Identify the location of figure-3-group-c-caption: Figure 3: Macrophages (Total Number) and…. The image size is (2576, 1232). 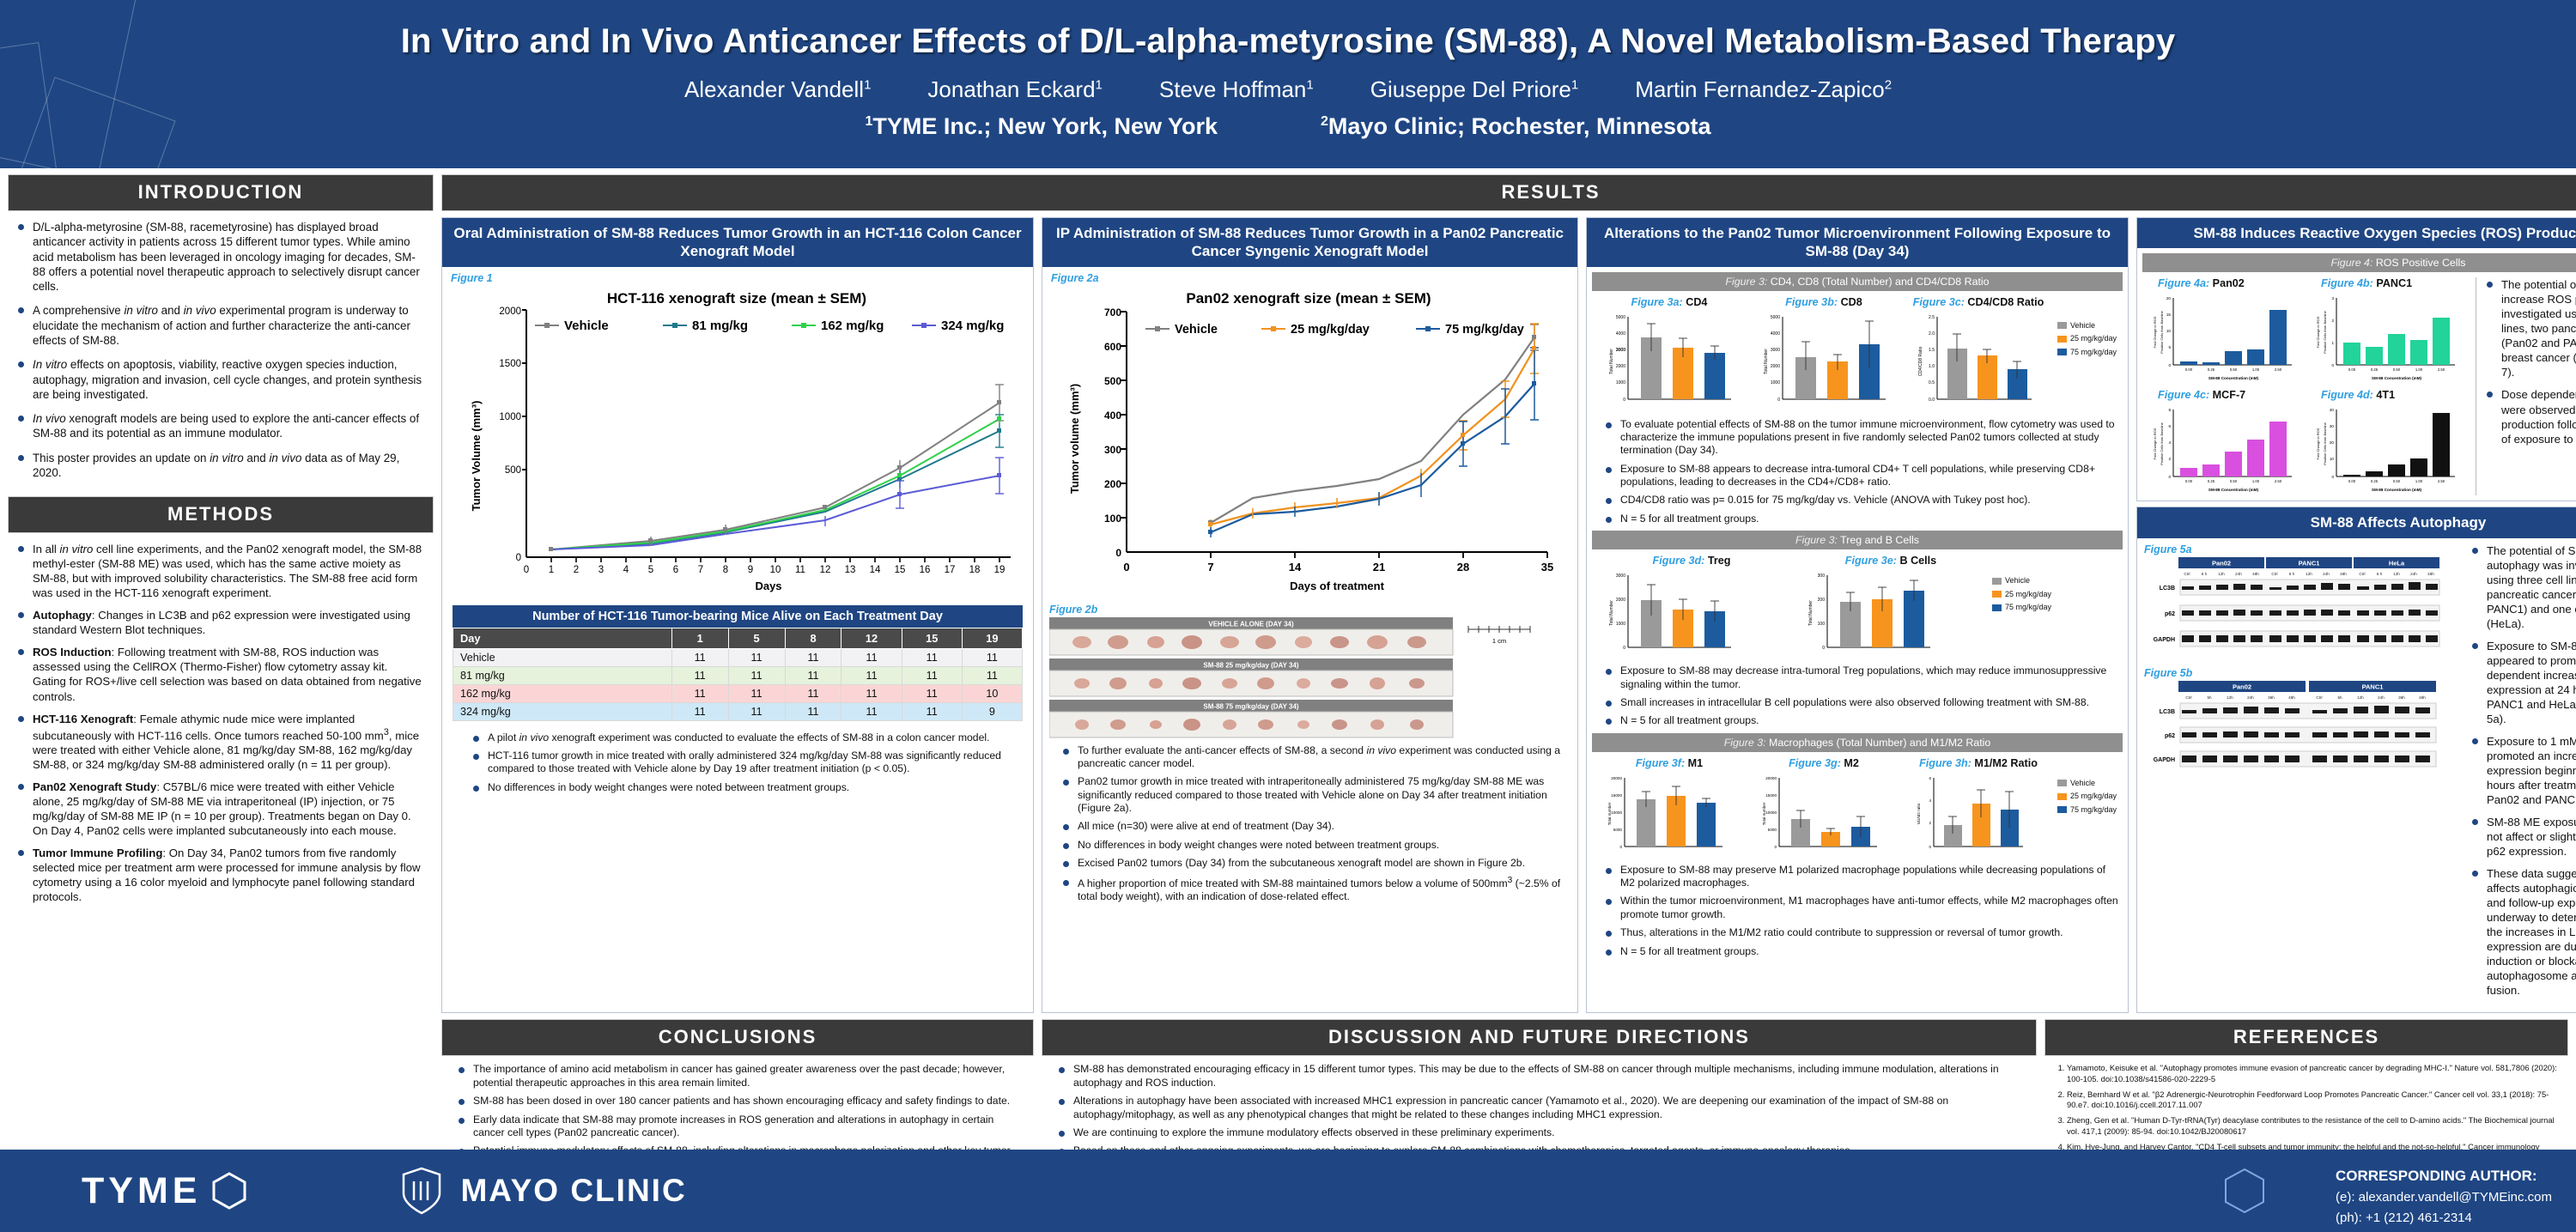
(1858, 742).